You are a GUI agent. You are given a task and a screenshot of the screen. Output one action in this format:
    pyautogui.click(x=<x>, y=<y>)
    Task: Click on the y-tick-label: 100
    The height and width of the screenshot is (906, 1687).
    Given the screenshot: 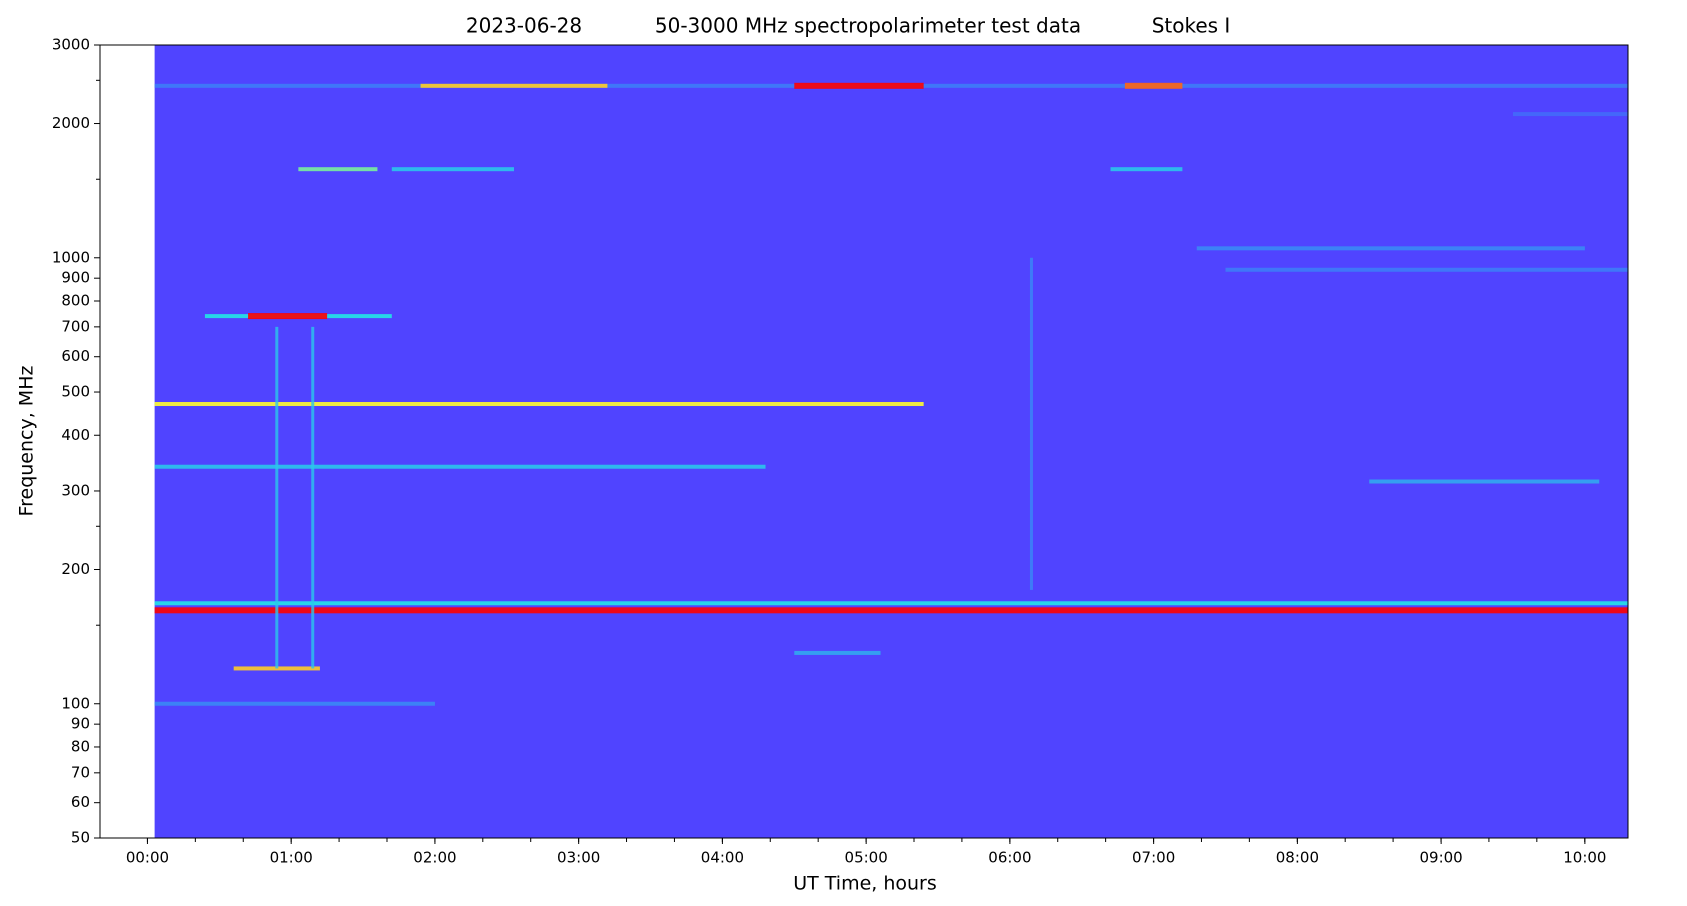 What is the action you would take?
    pyautogui.click(x=75, y=703)
    